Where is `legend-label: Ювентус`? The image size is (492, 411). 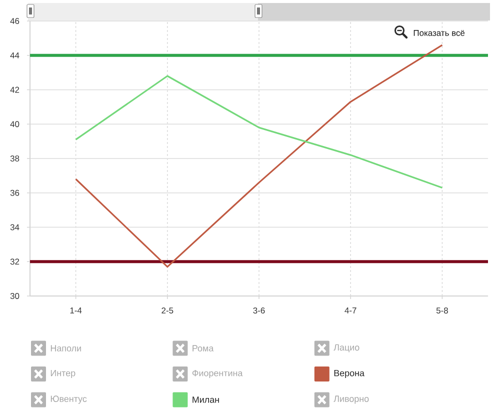 legend-label: Ювентус is located at coordinates (68, 400).